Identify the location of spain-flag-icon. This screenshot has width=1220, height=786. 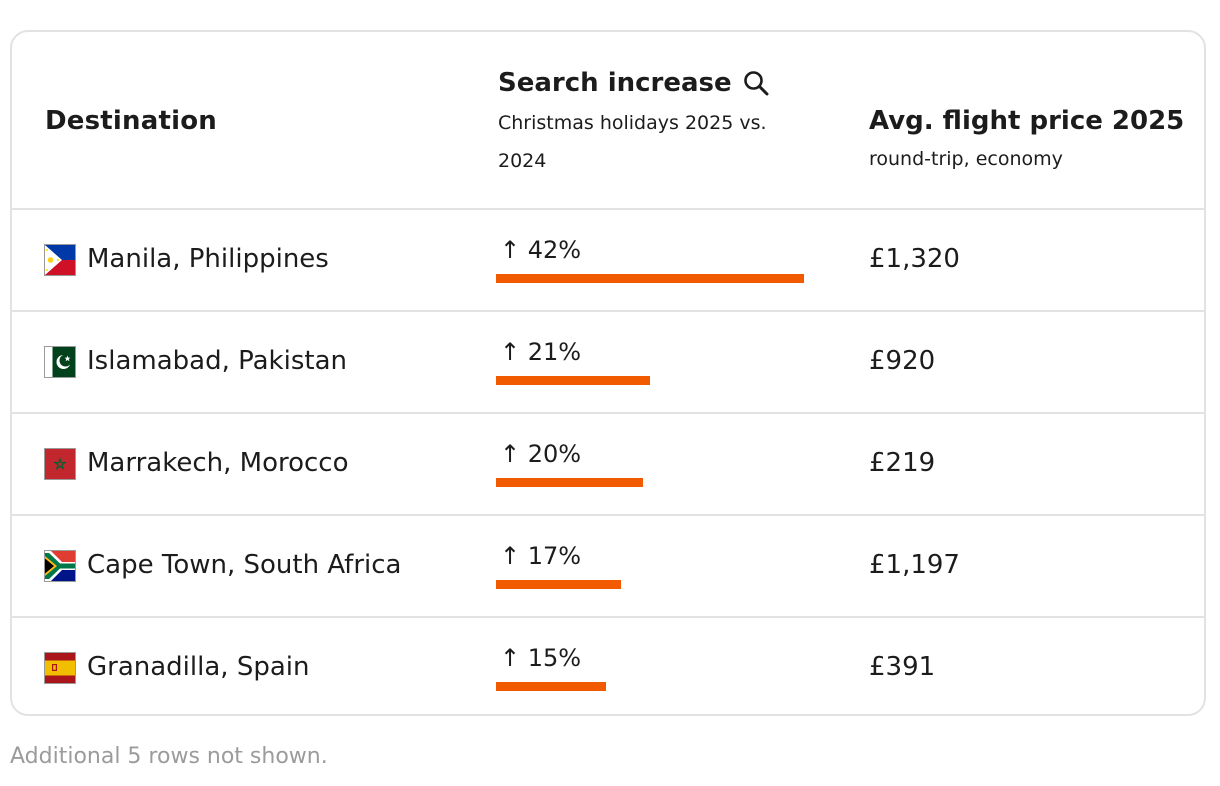
(60, 668).